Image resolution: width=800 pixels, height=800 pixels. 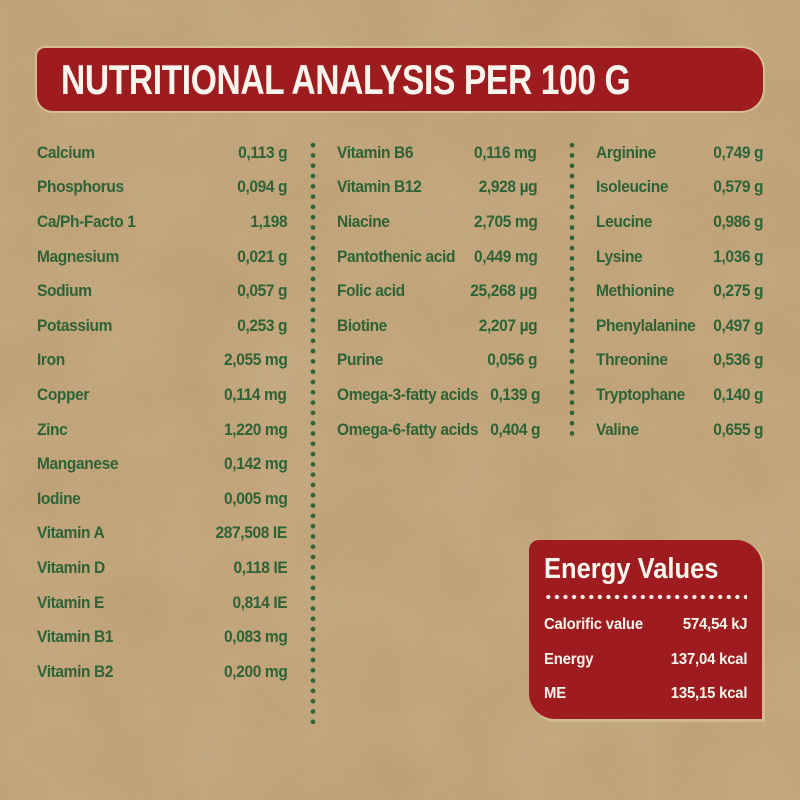 I want to click on nutrient-value: 0,118 IE, so click(x=260, y=567).